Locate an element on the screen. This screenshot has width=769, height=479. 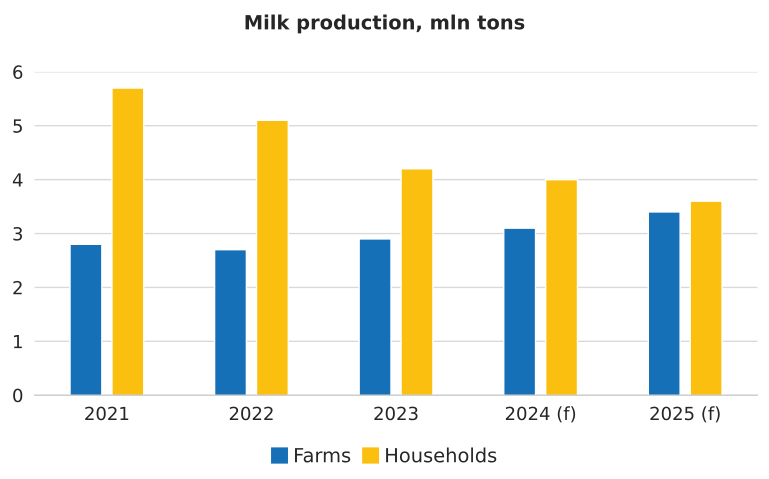
x-tick-label: 2023 is located at coordinates (396, 413).